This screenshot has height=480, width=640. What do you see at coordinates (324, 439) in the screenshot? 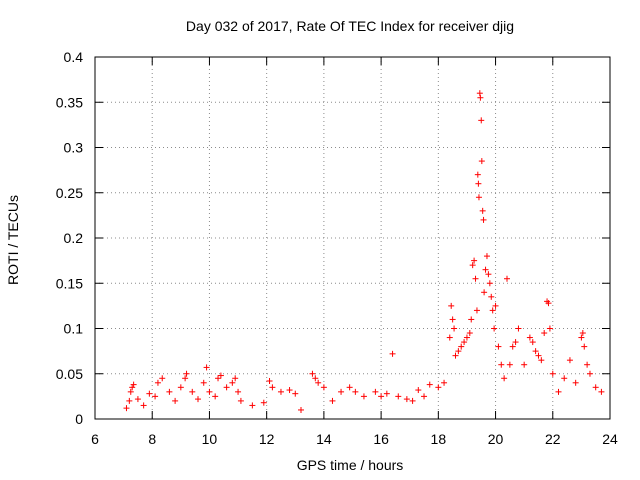
I see `x-tick-label: 14` at bounding box center [324, 439].